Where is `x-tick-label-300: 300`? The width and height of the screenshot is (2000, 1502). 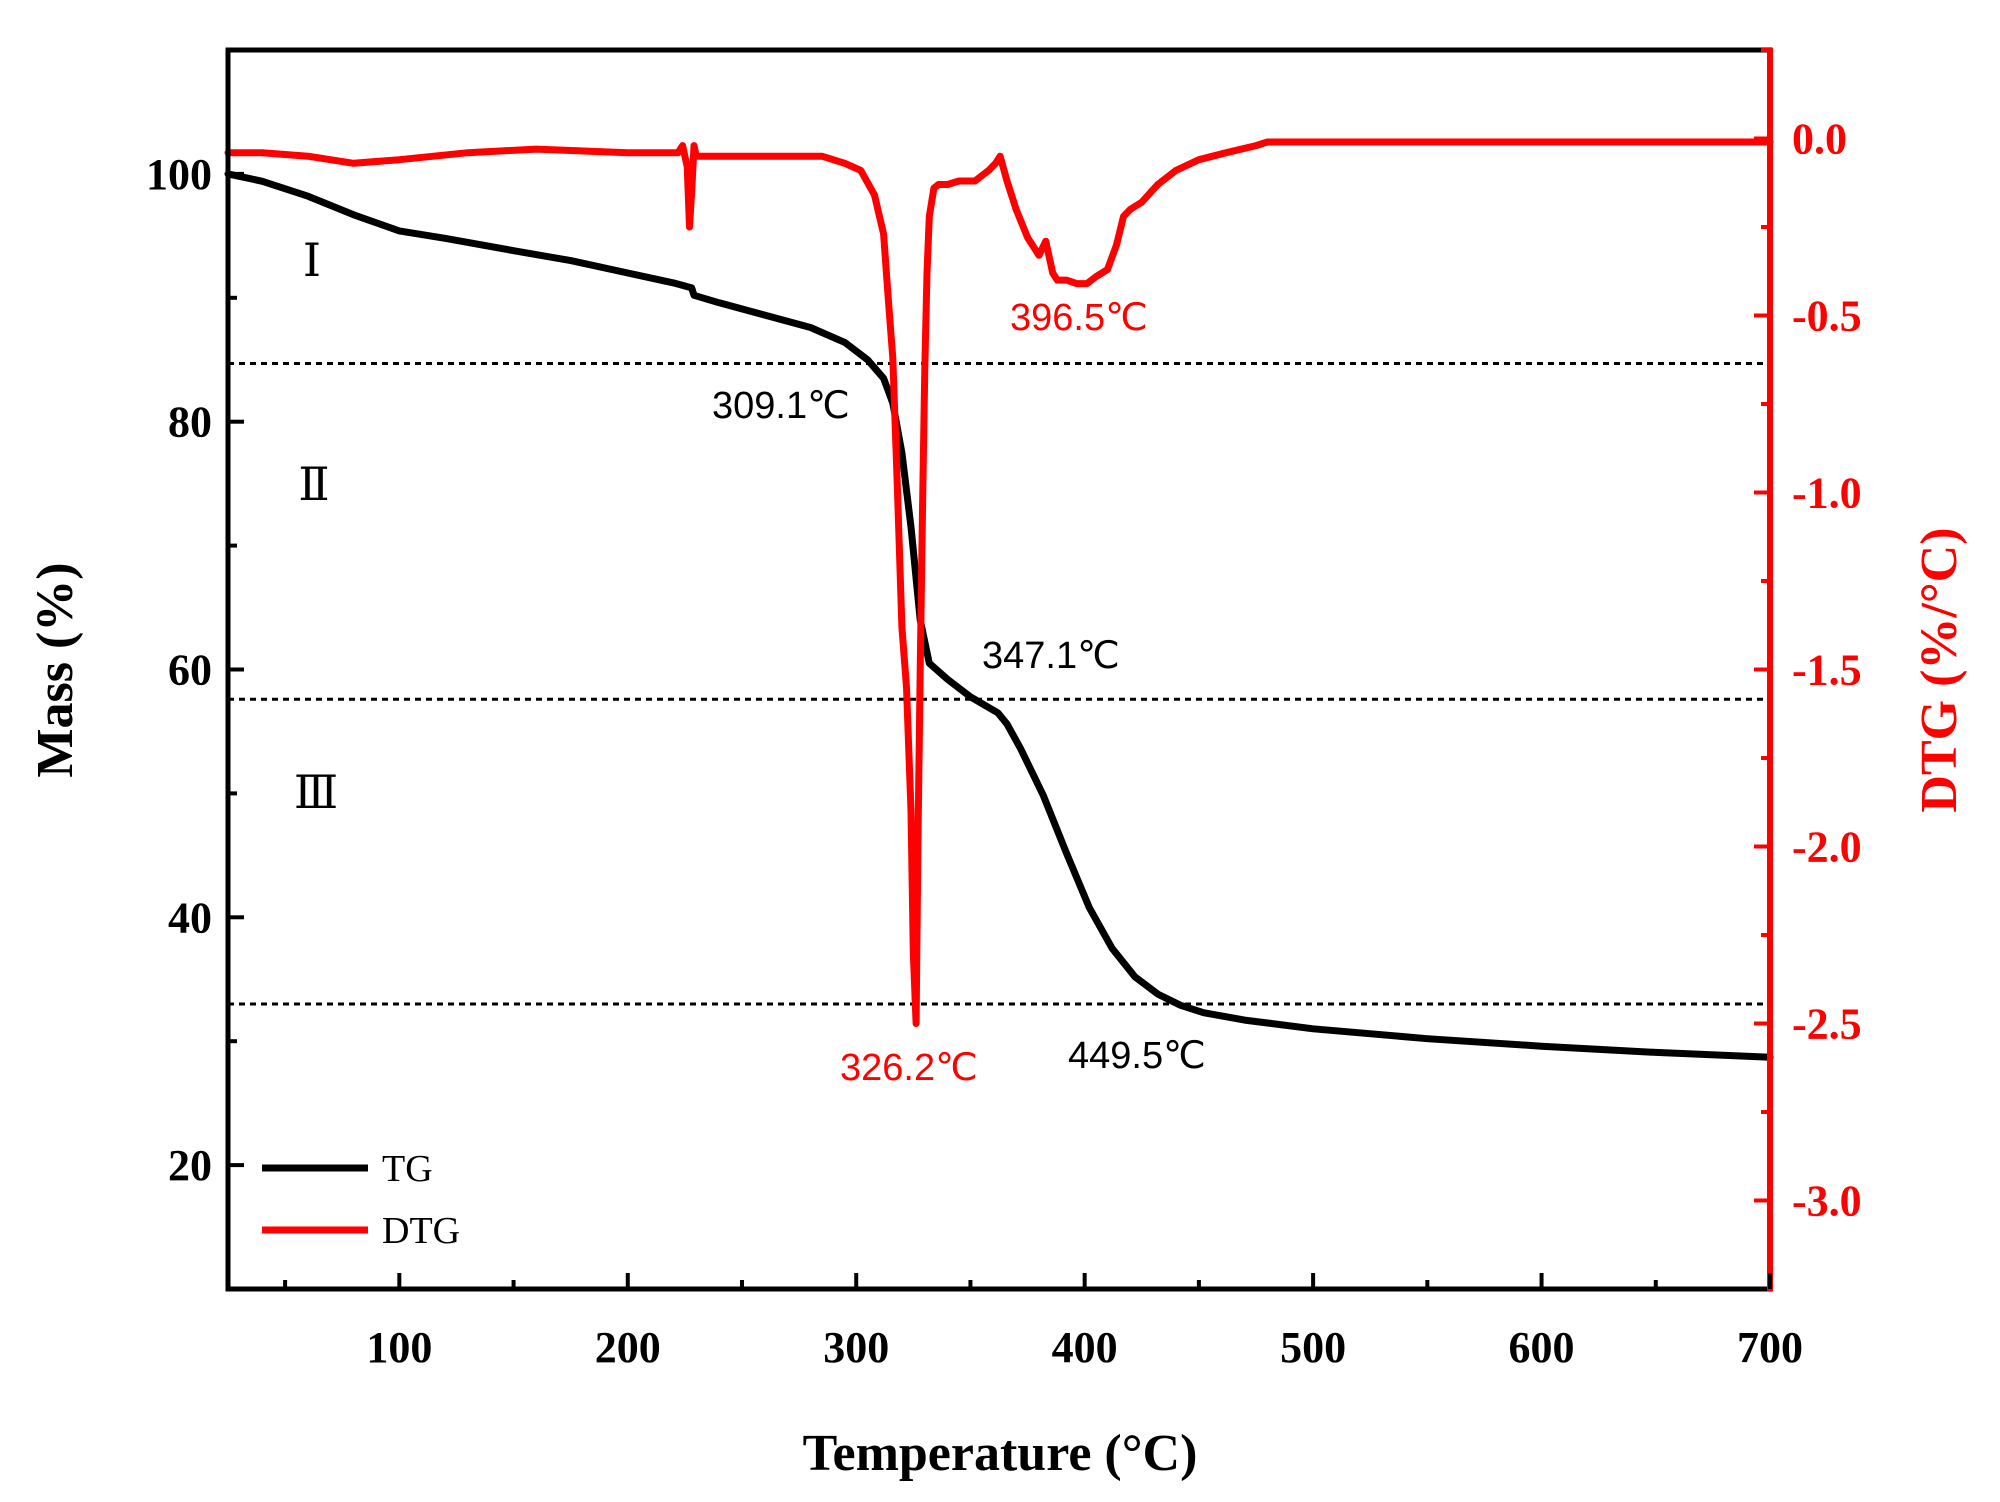 x-tick-label-300: 300 is located at coordinates (856, 1347).